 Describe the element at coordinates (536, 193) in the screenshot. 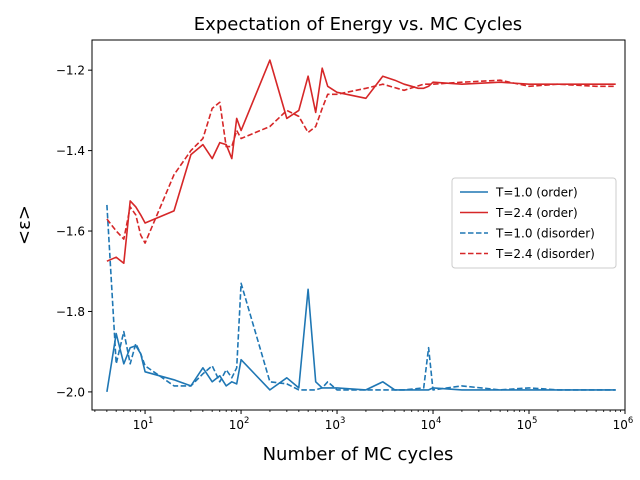

I see `legend-label: T=1.0 (order)` at that location.